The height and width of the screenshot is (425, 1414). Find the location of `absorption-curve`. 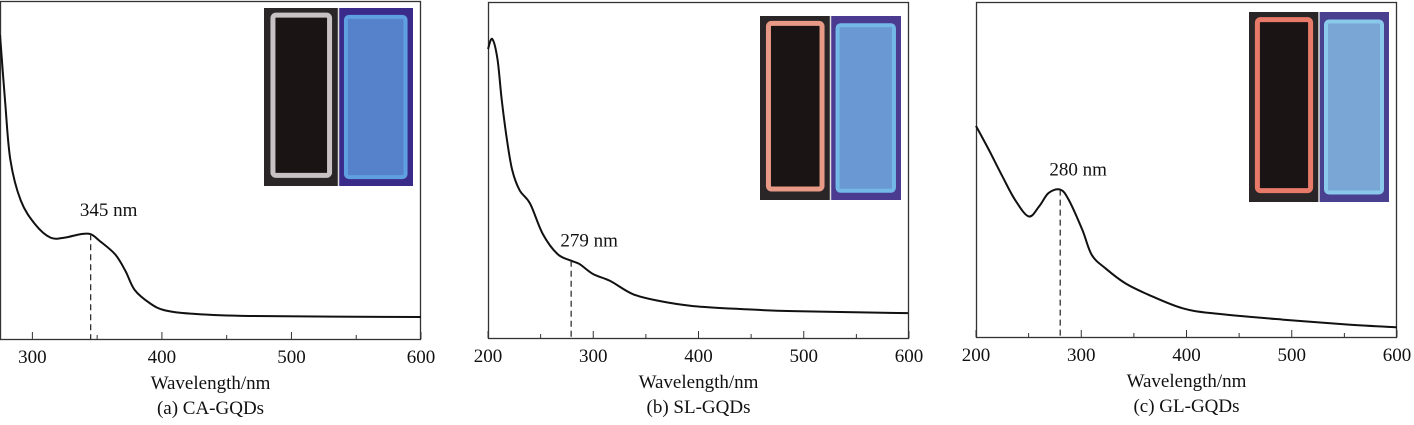

absorption-curve is located at coordinates (1186, 227).